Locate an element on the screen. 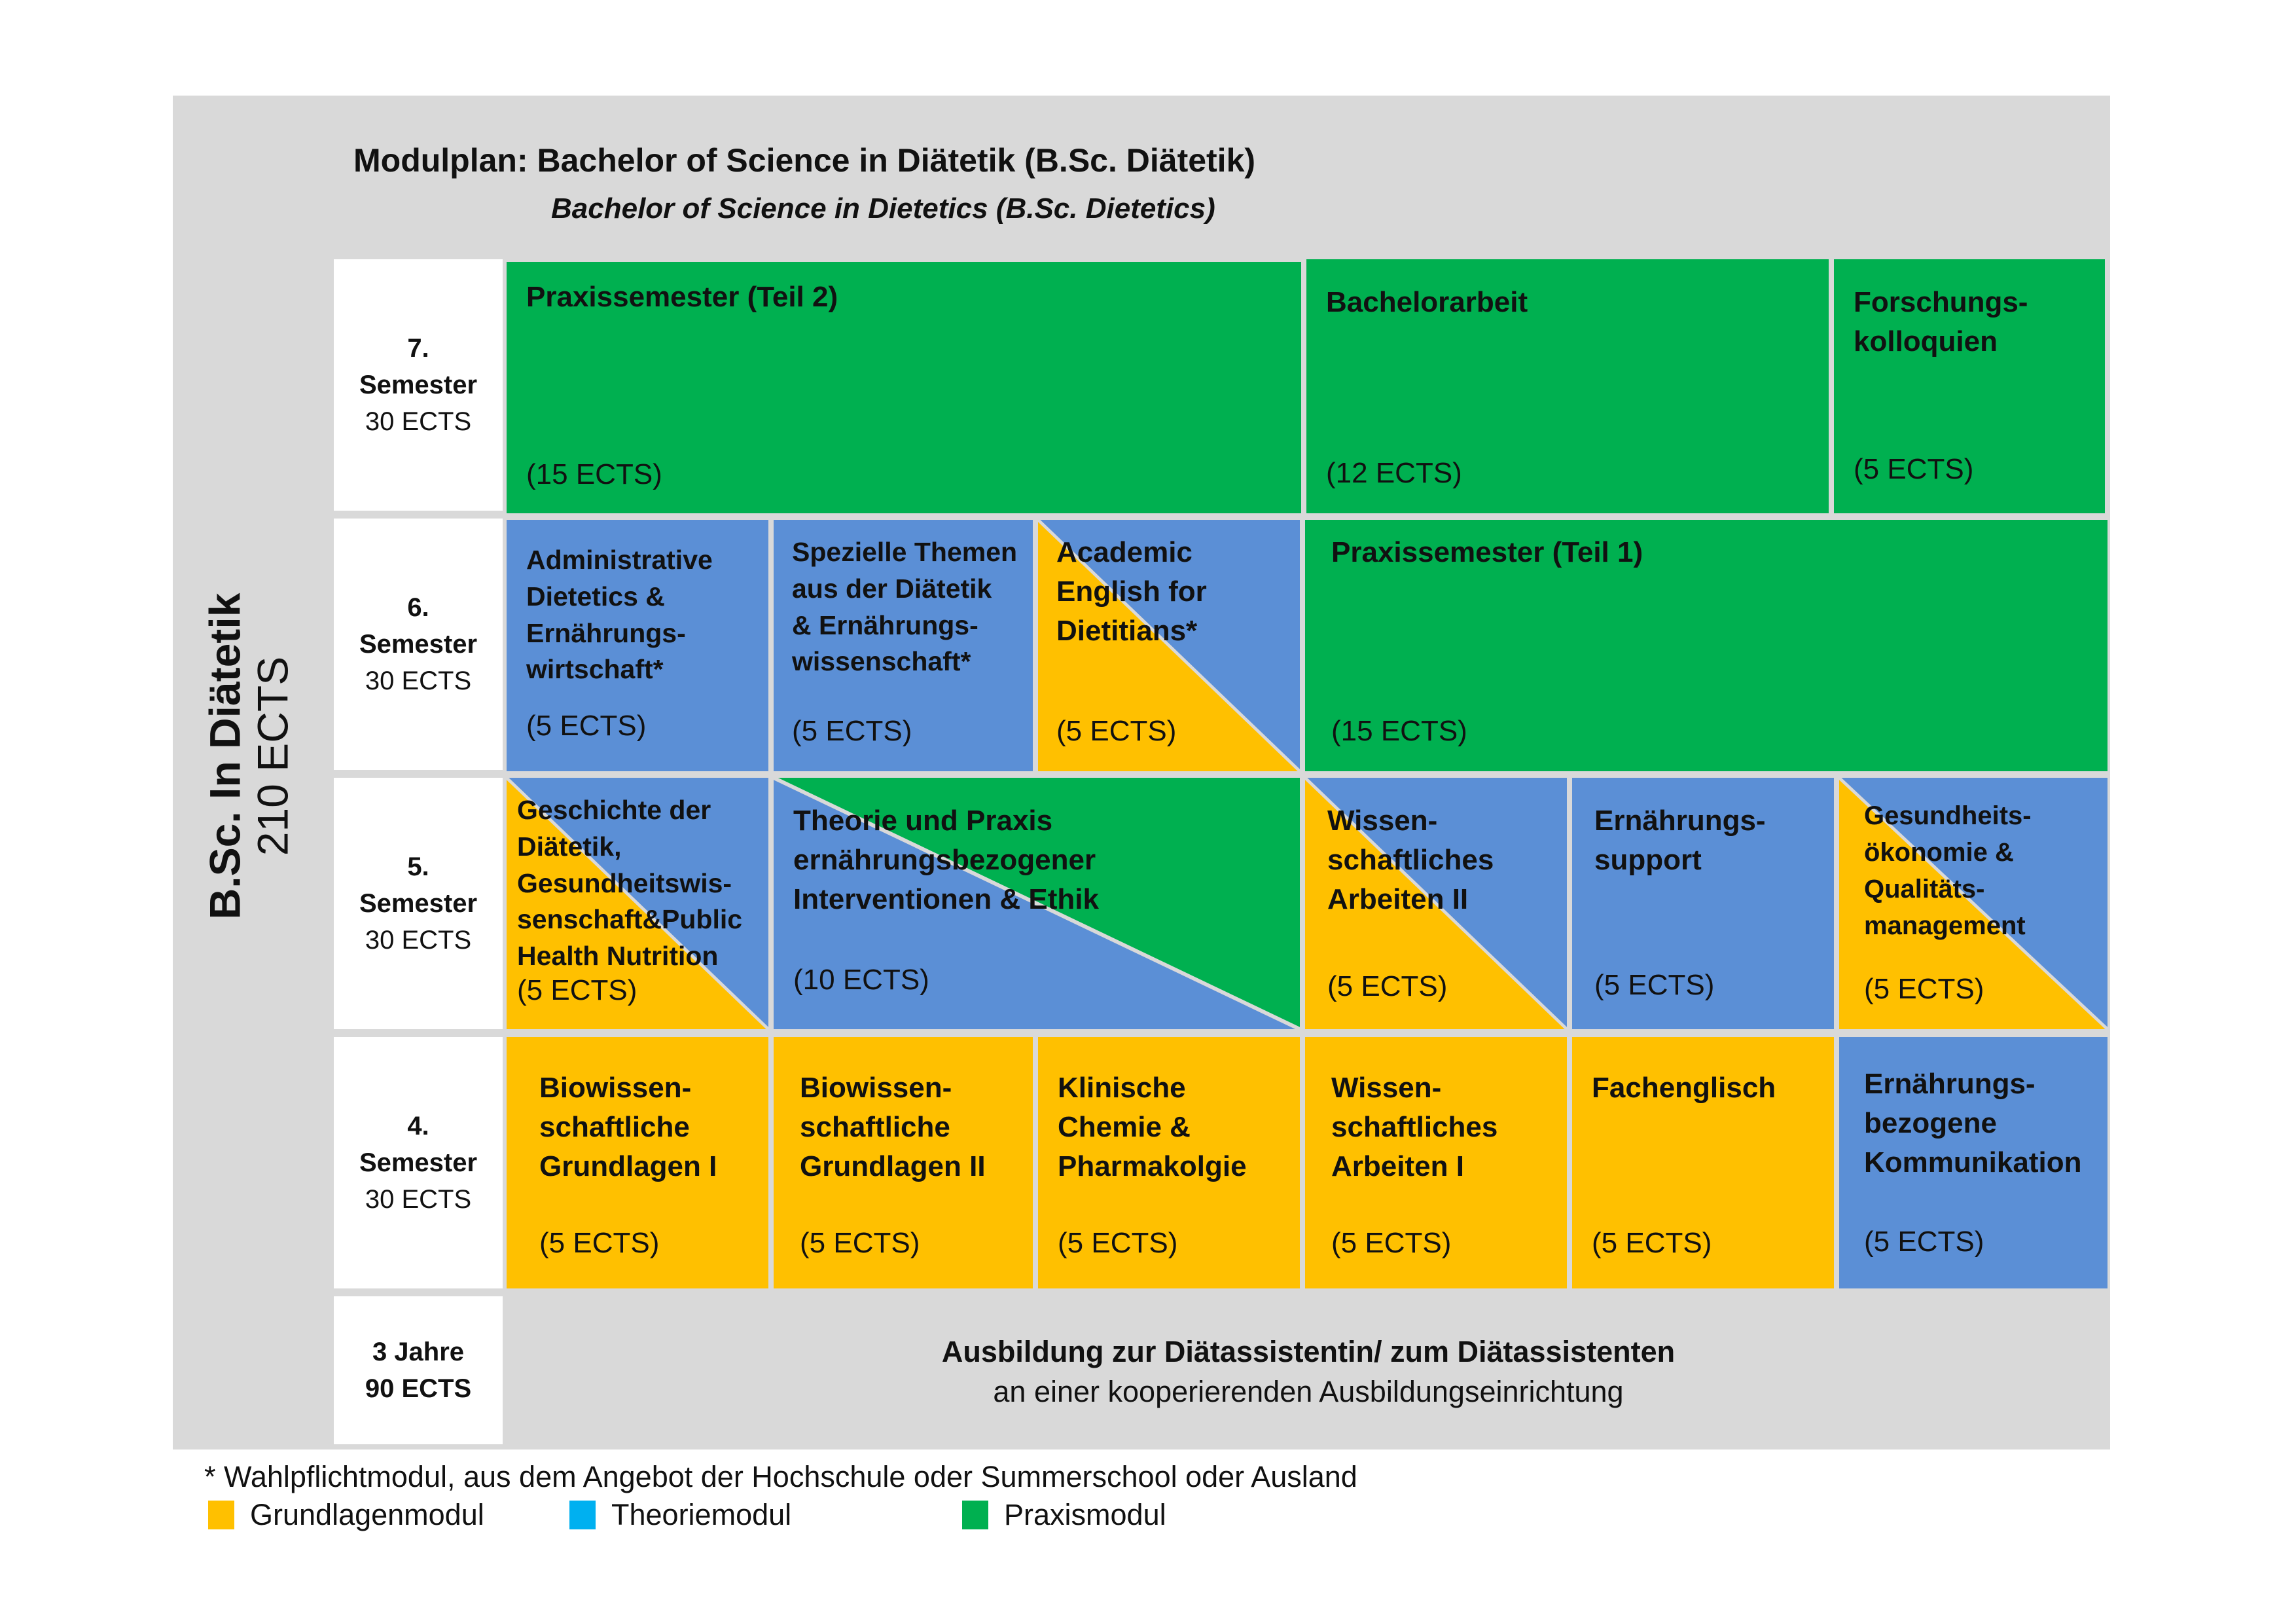  semester-label-6: 6. Semester 30 ECTS is located at coordinates (418, 644).